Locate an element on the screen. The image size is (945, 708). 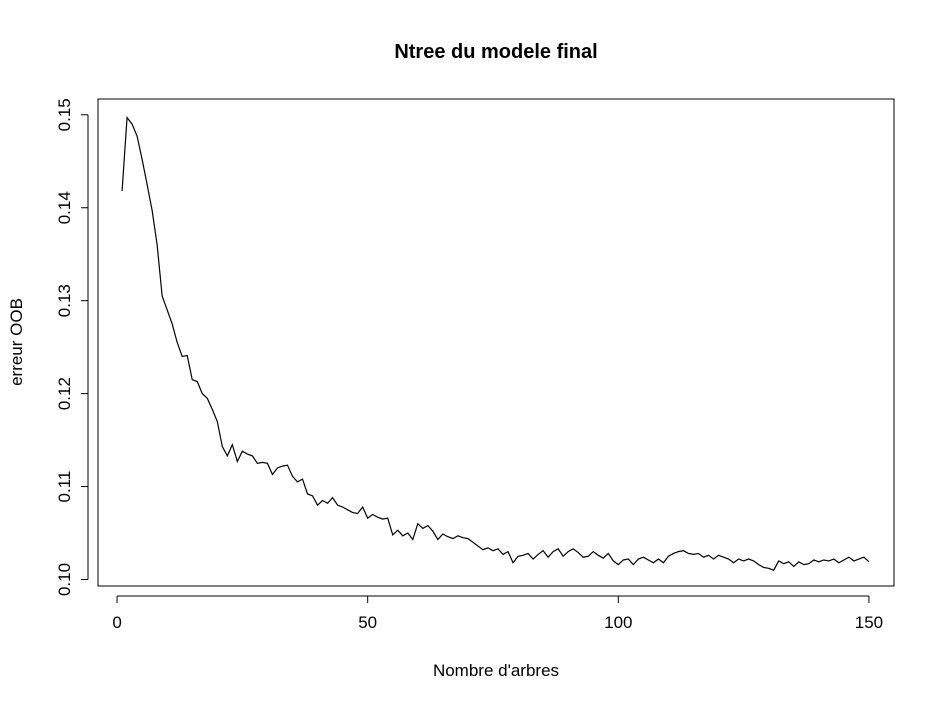
x-axis-label: Nombre d'arbres is located at coordinates (496, 670).